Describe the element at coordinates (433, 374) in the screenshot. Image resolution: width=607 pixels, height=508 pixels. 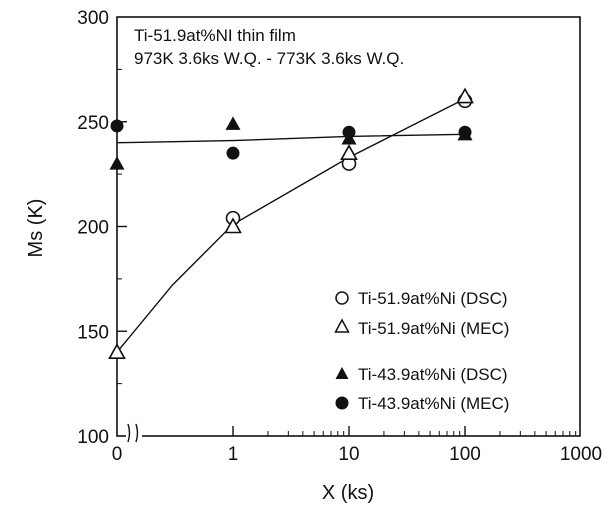
I see `legend-label-43-9-dsc: Ti-43.9at%Ni (DSC)` at that location.